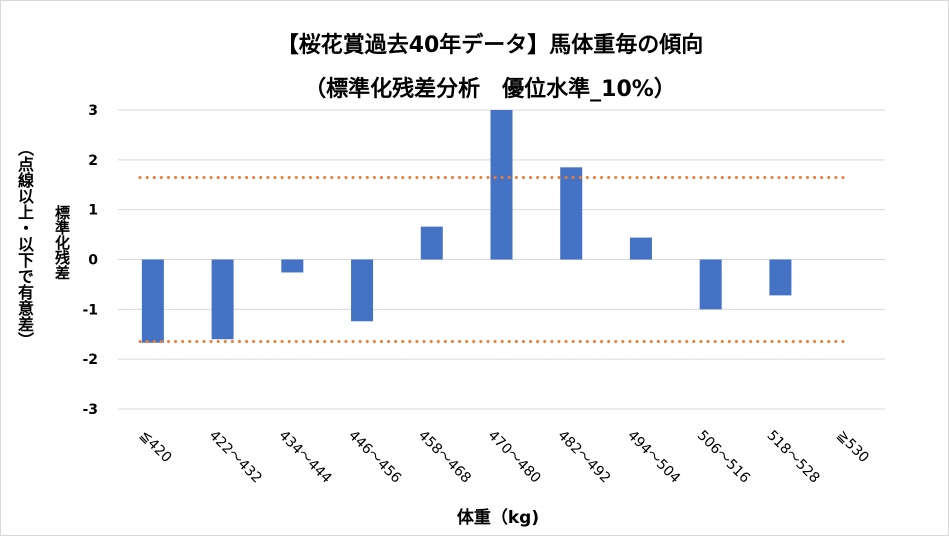 Image resolution: width=949 pixels, height=536 pixels. I want to click on x-tick-label: 458～468, so click(444, 457).